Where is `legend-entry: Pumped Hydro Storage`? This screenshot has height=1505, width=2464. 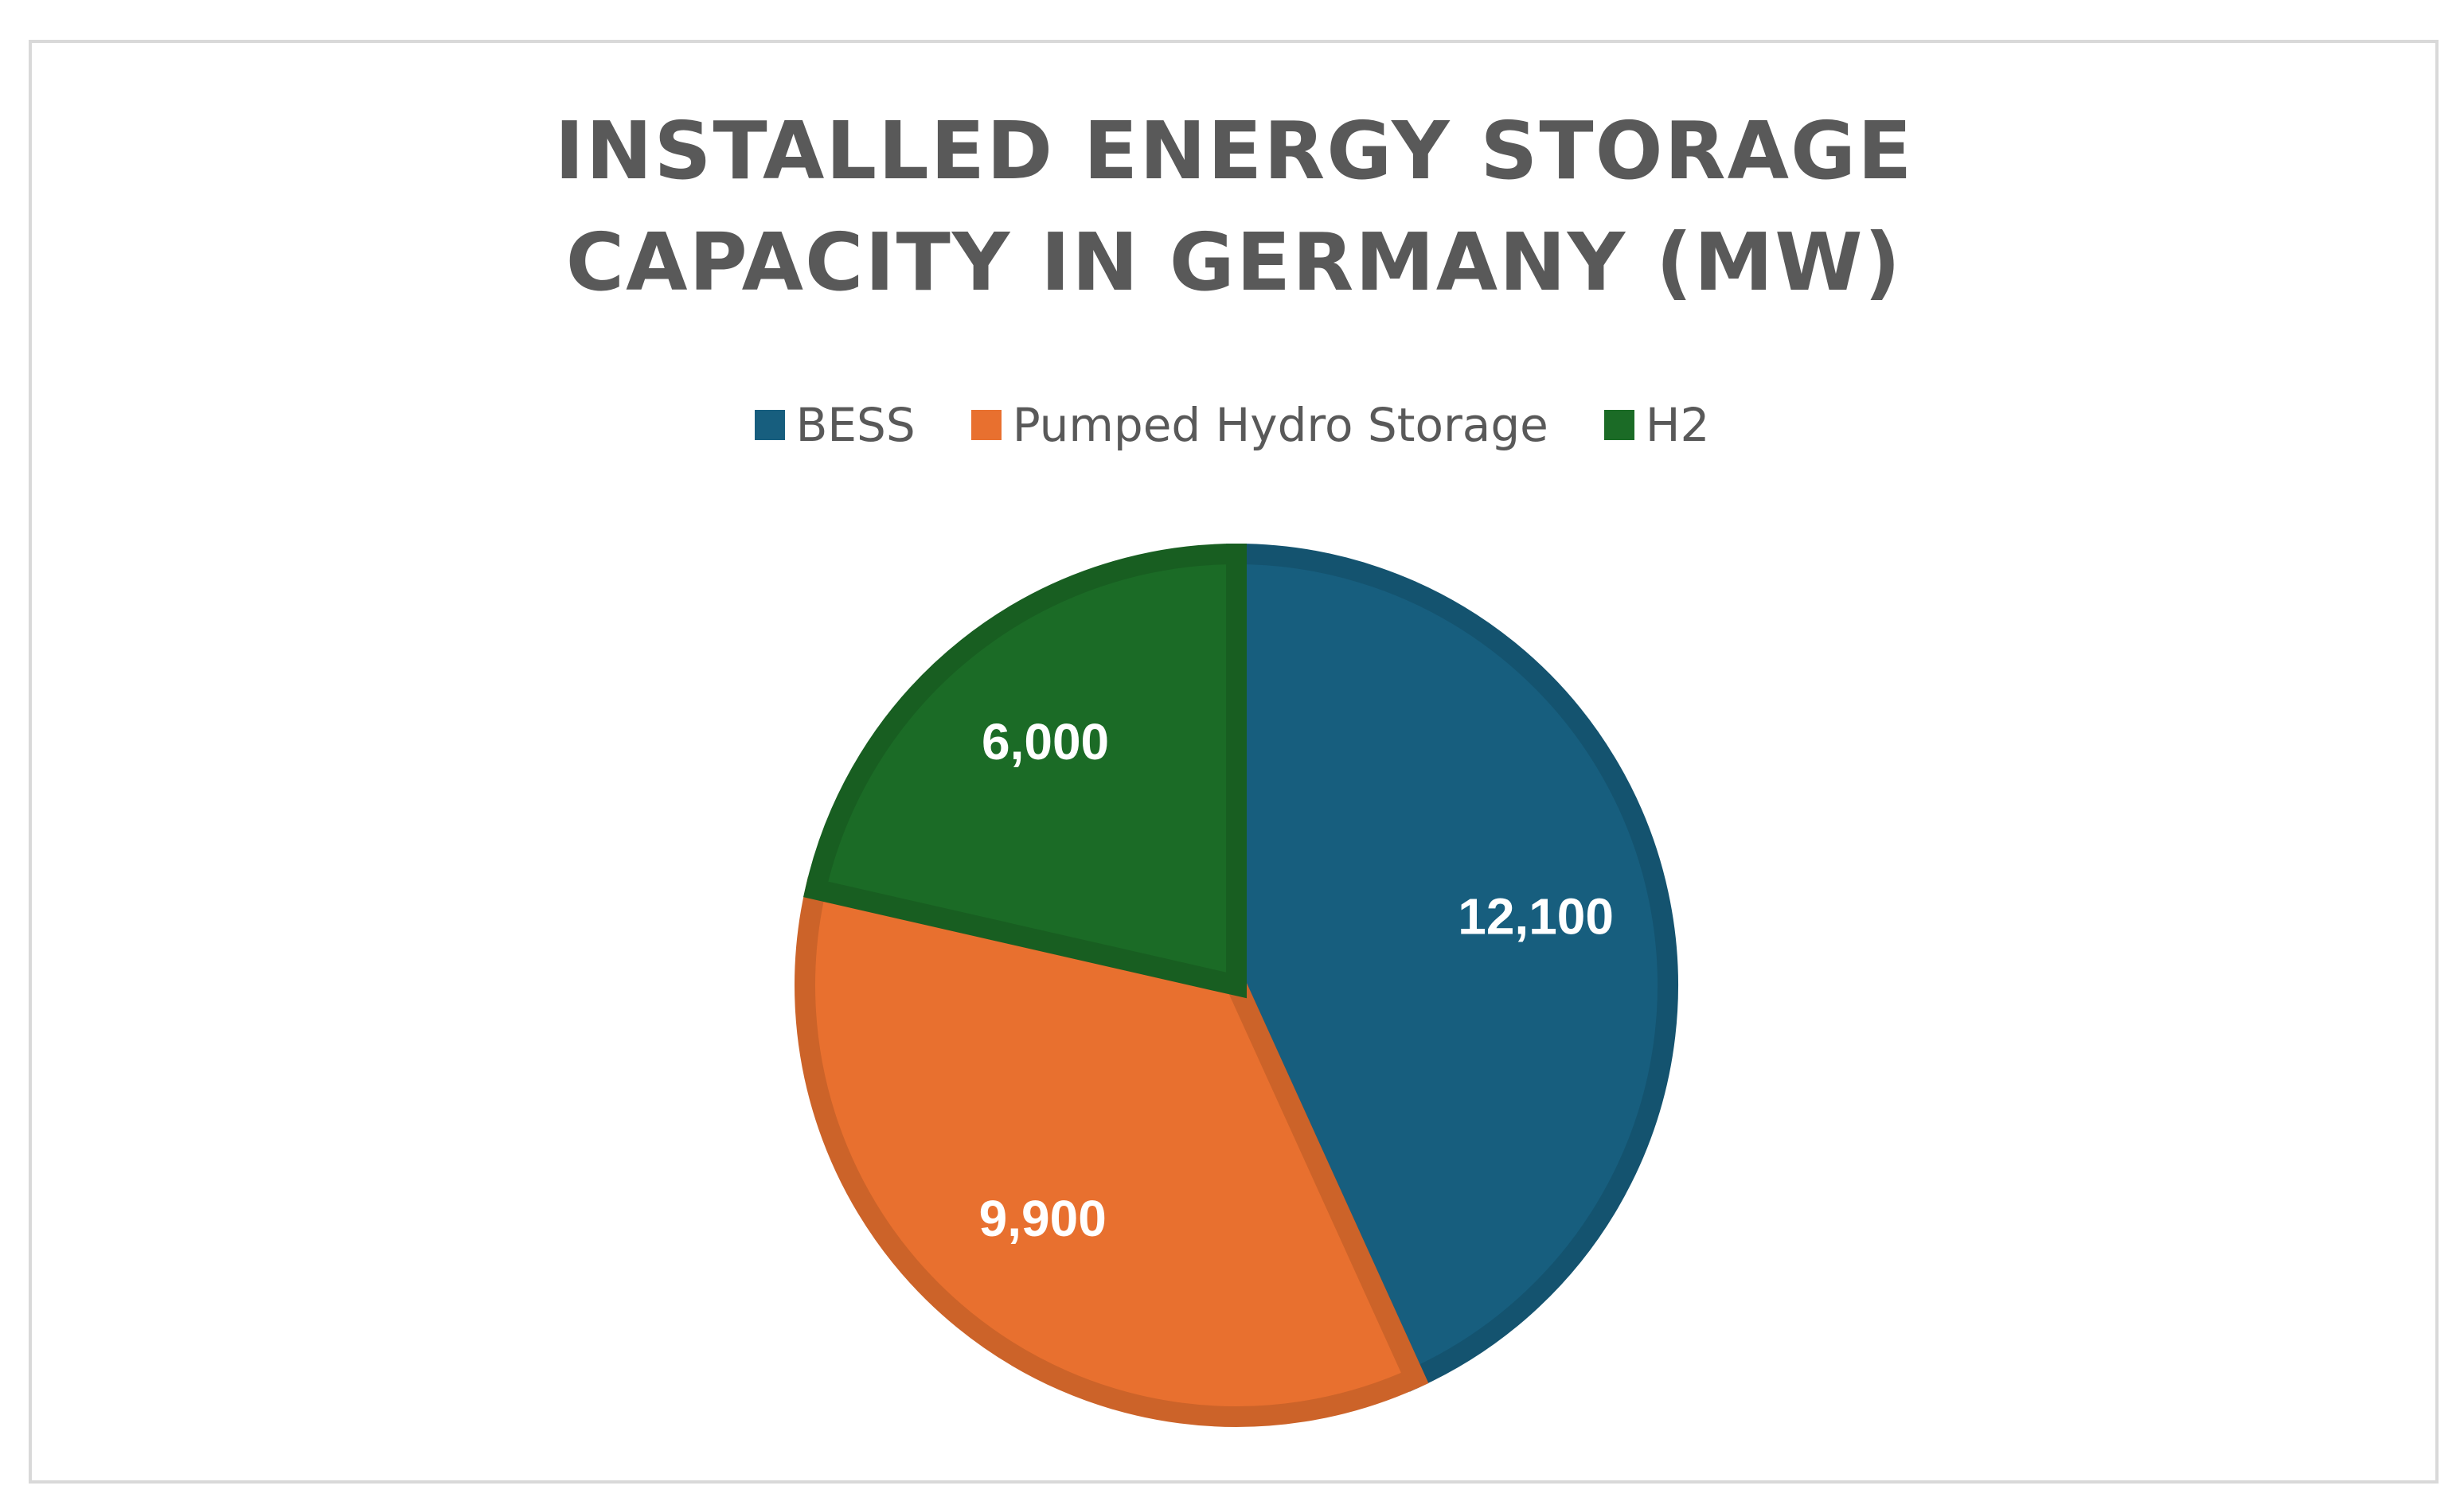 legend-entry: Pumped Hydro Storage is located at coordinates (1259, 425).